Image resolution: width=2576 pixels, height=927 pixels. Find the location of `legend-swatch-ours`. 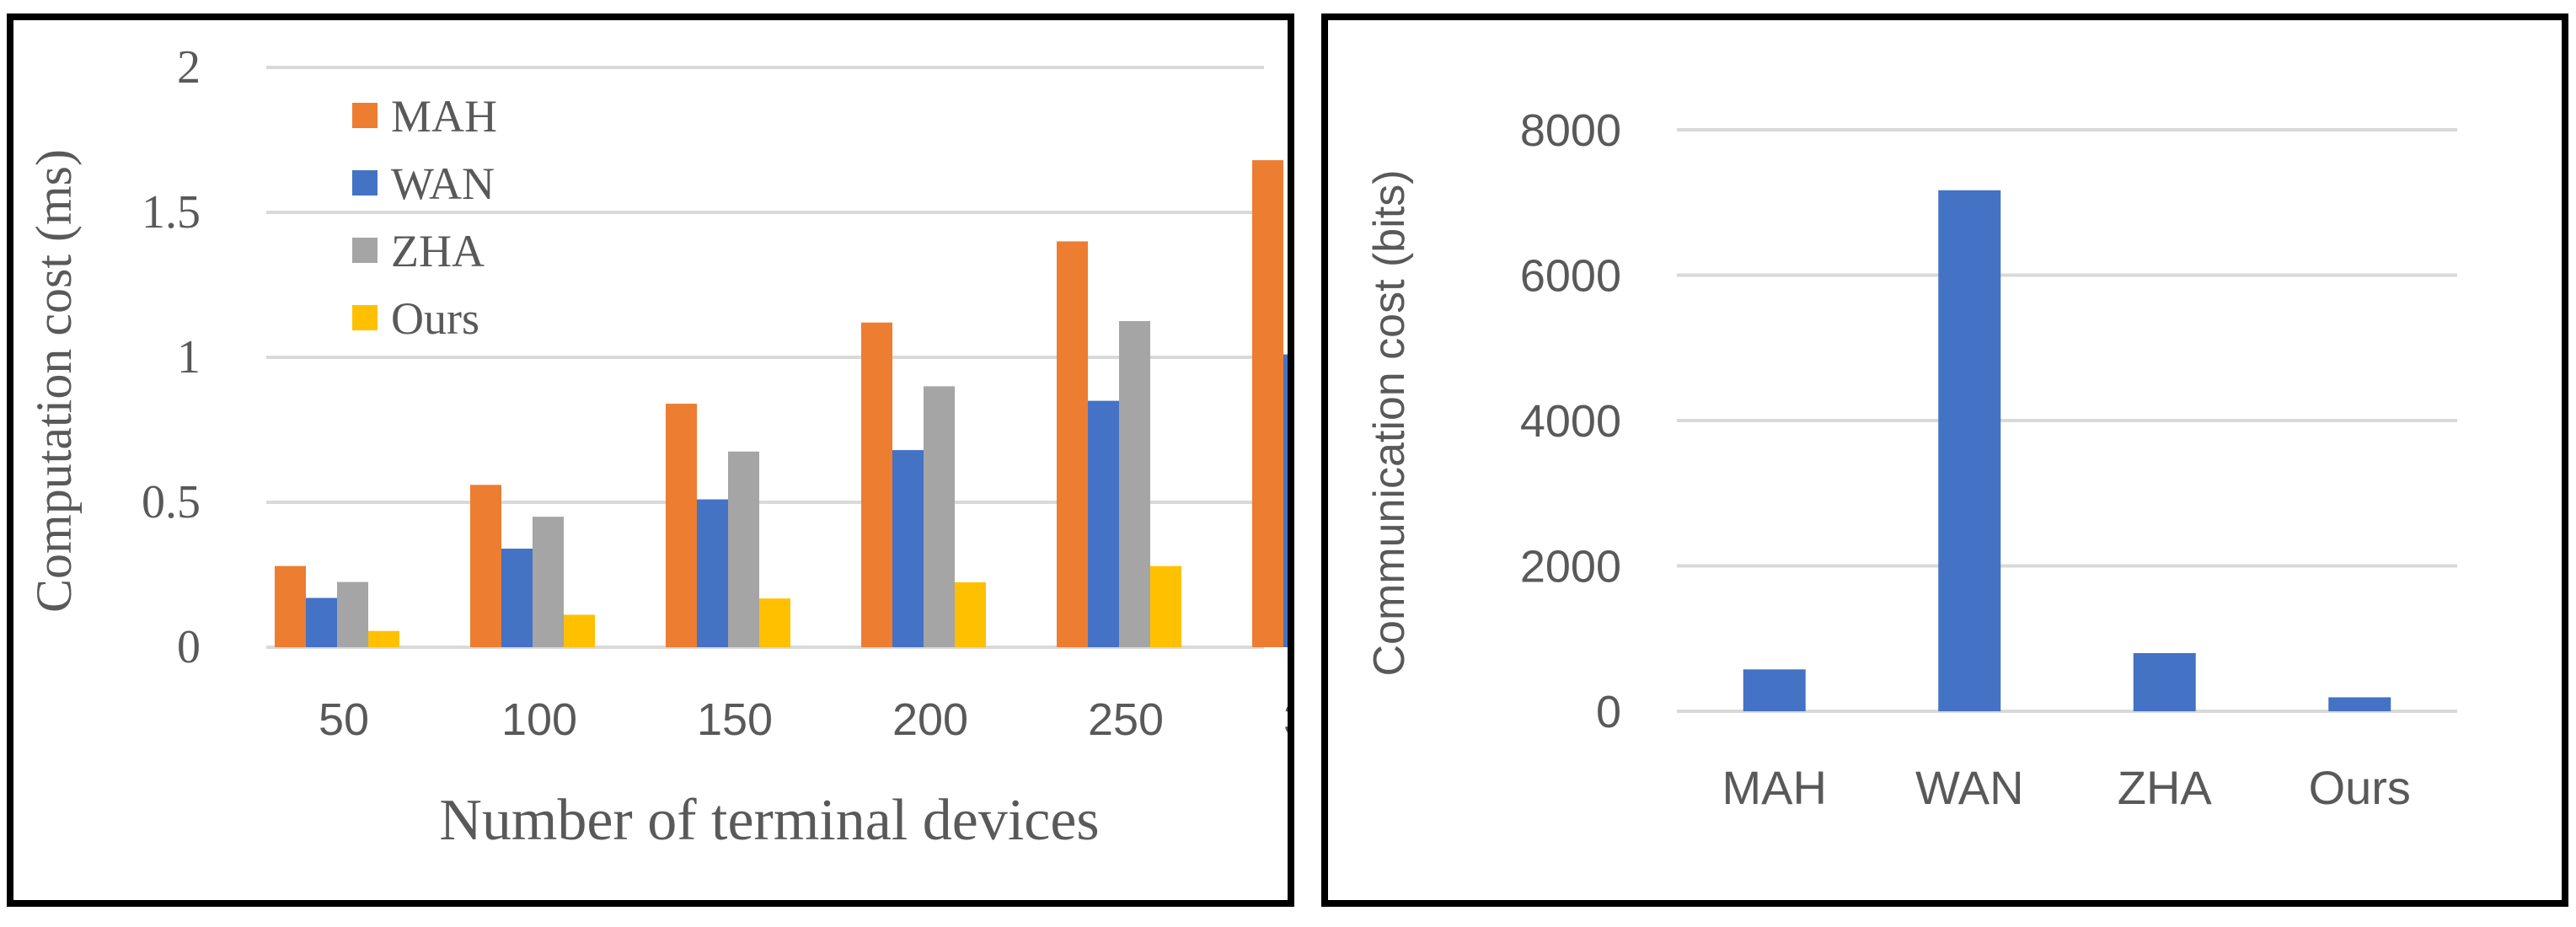

legend-swatch-ours is located at coordinates (365, 317).